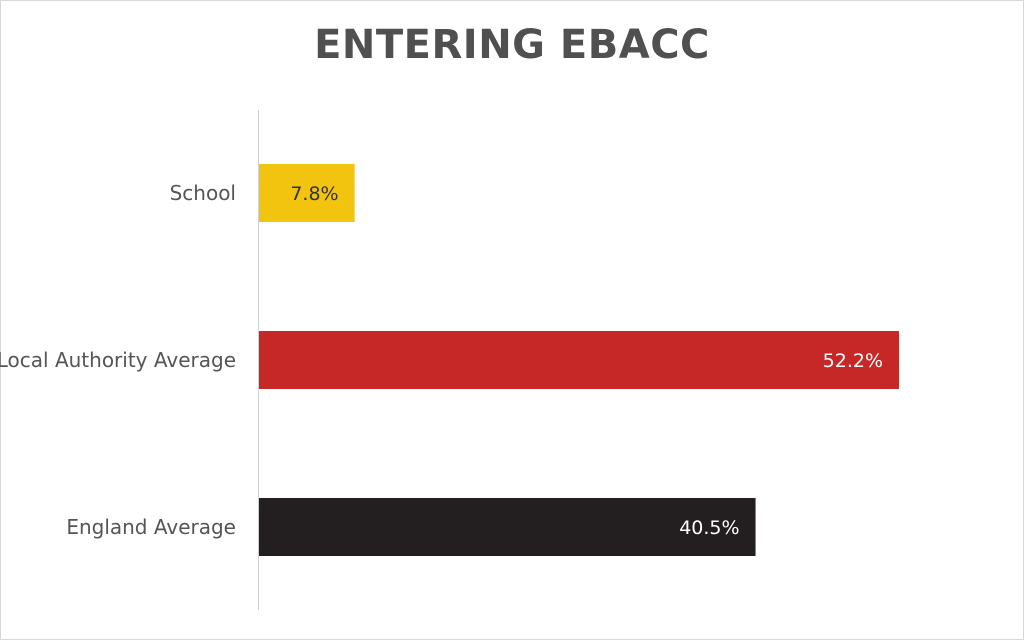 This screenshot has width=1024, height=640. I want to click on category-label: England Average, so click(151, 527).